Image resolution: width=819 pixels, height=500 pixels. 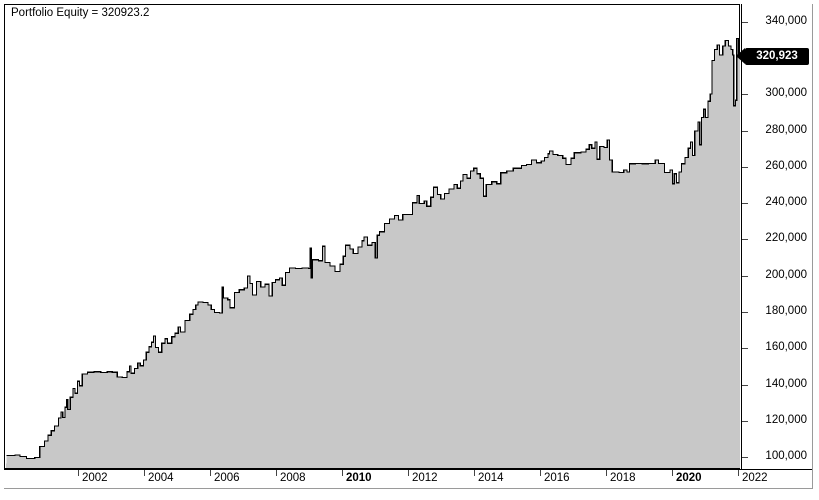 I want to click on y-tick-label: 260,000, so click(x=786, y=166).